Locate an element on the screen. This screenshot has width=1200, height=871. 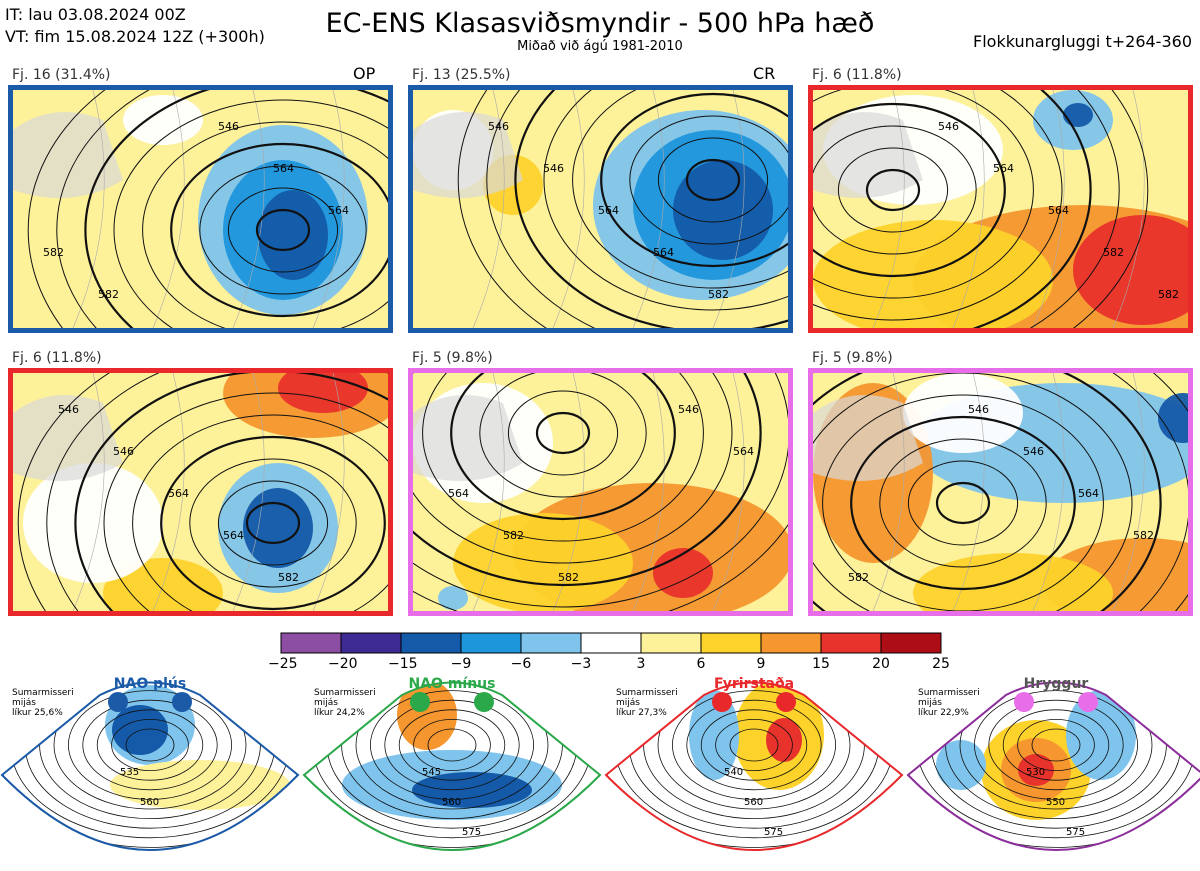
regime-contour-label: 550 is located at coordinates (1055, 802).